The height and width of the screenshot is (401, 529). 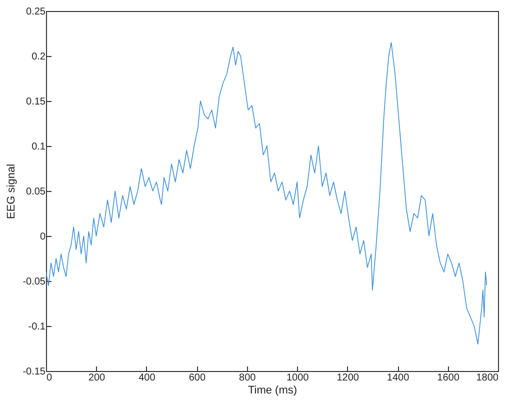 I want to click on x-tick-label: 1800, so click(x=487, y=378).